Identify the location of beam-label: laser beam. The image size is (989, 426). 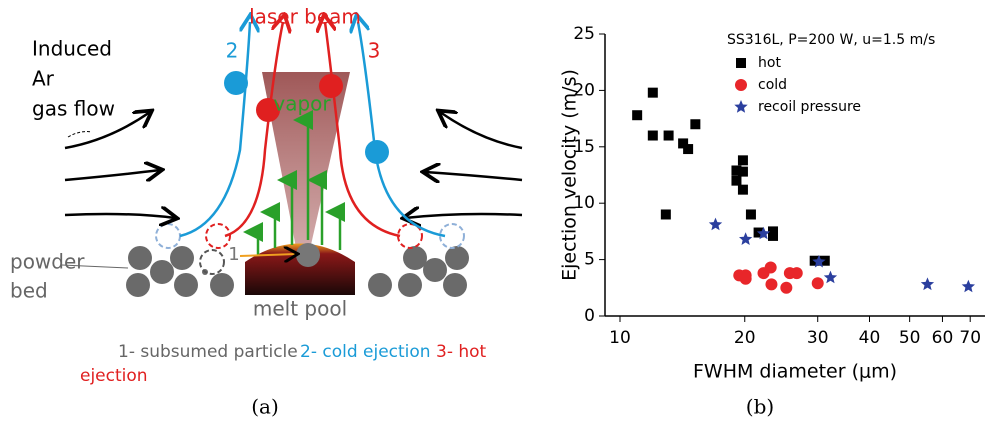
(305, 17).